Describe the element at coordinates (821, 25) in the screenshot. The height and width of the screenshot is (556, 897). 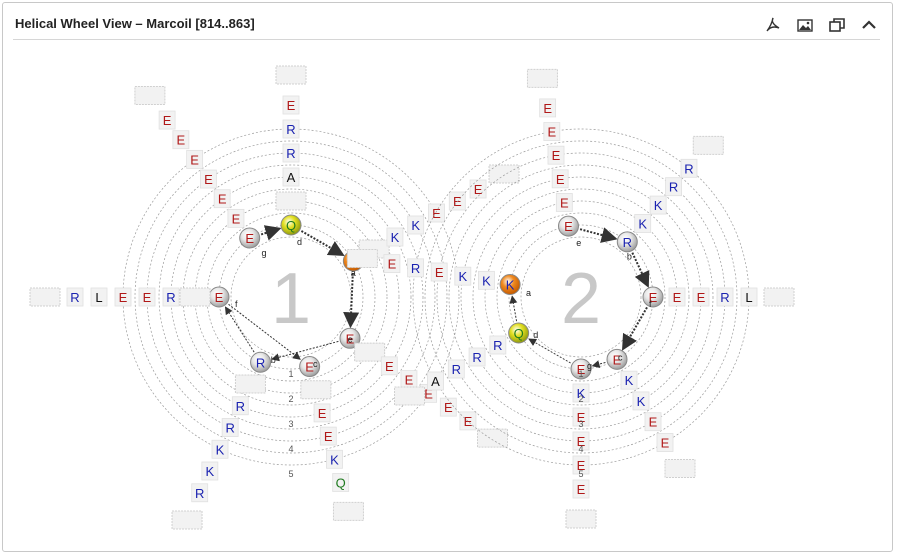
I see `panel-toolbar` at that location.